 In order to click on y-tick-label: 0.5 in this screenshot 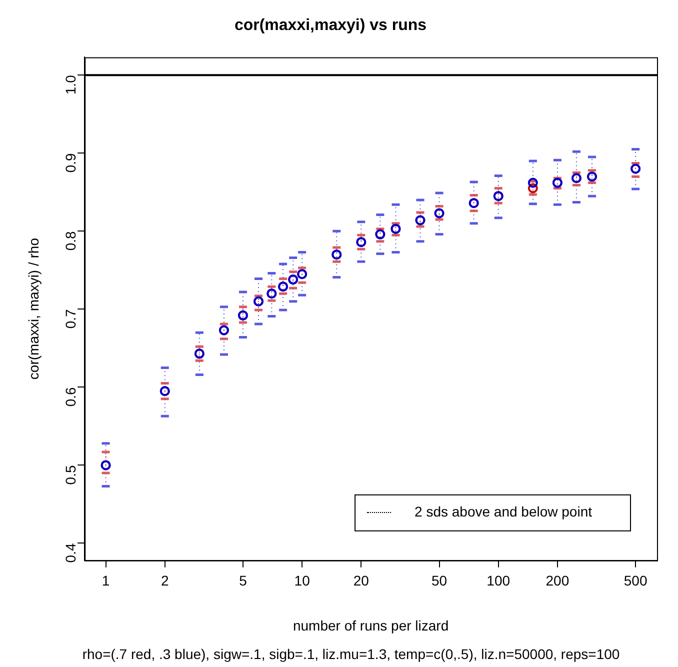, I will do `click(70, 475)`.